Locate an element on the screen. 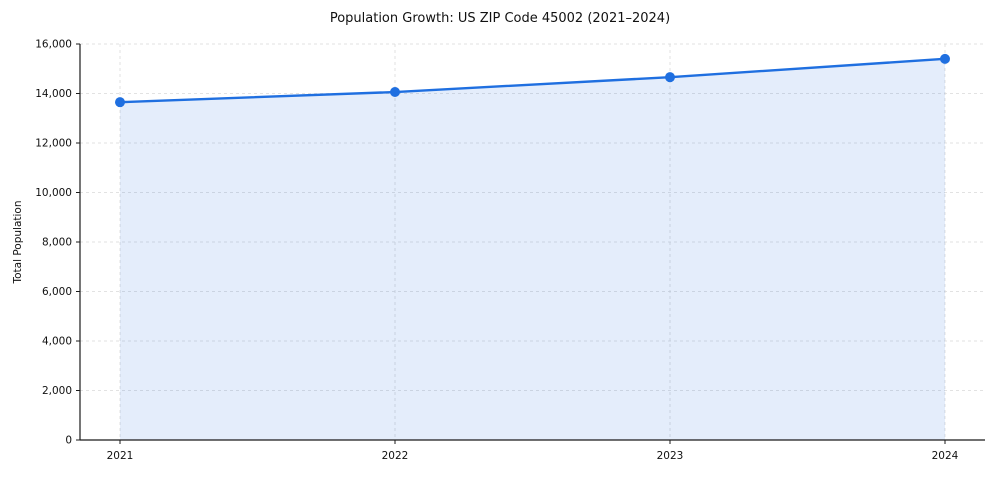 The image size is (1000, 500). y-tick-label: 14,000 is located at coordinates (53, 94).